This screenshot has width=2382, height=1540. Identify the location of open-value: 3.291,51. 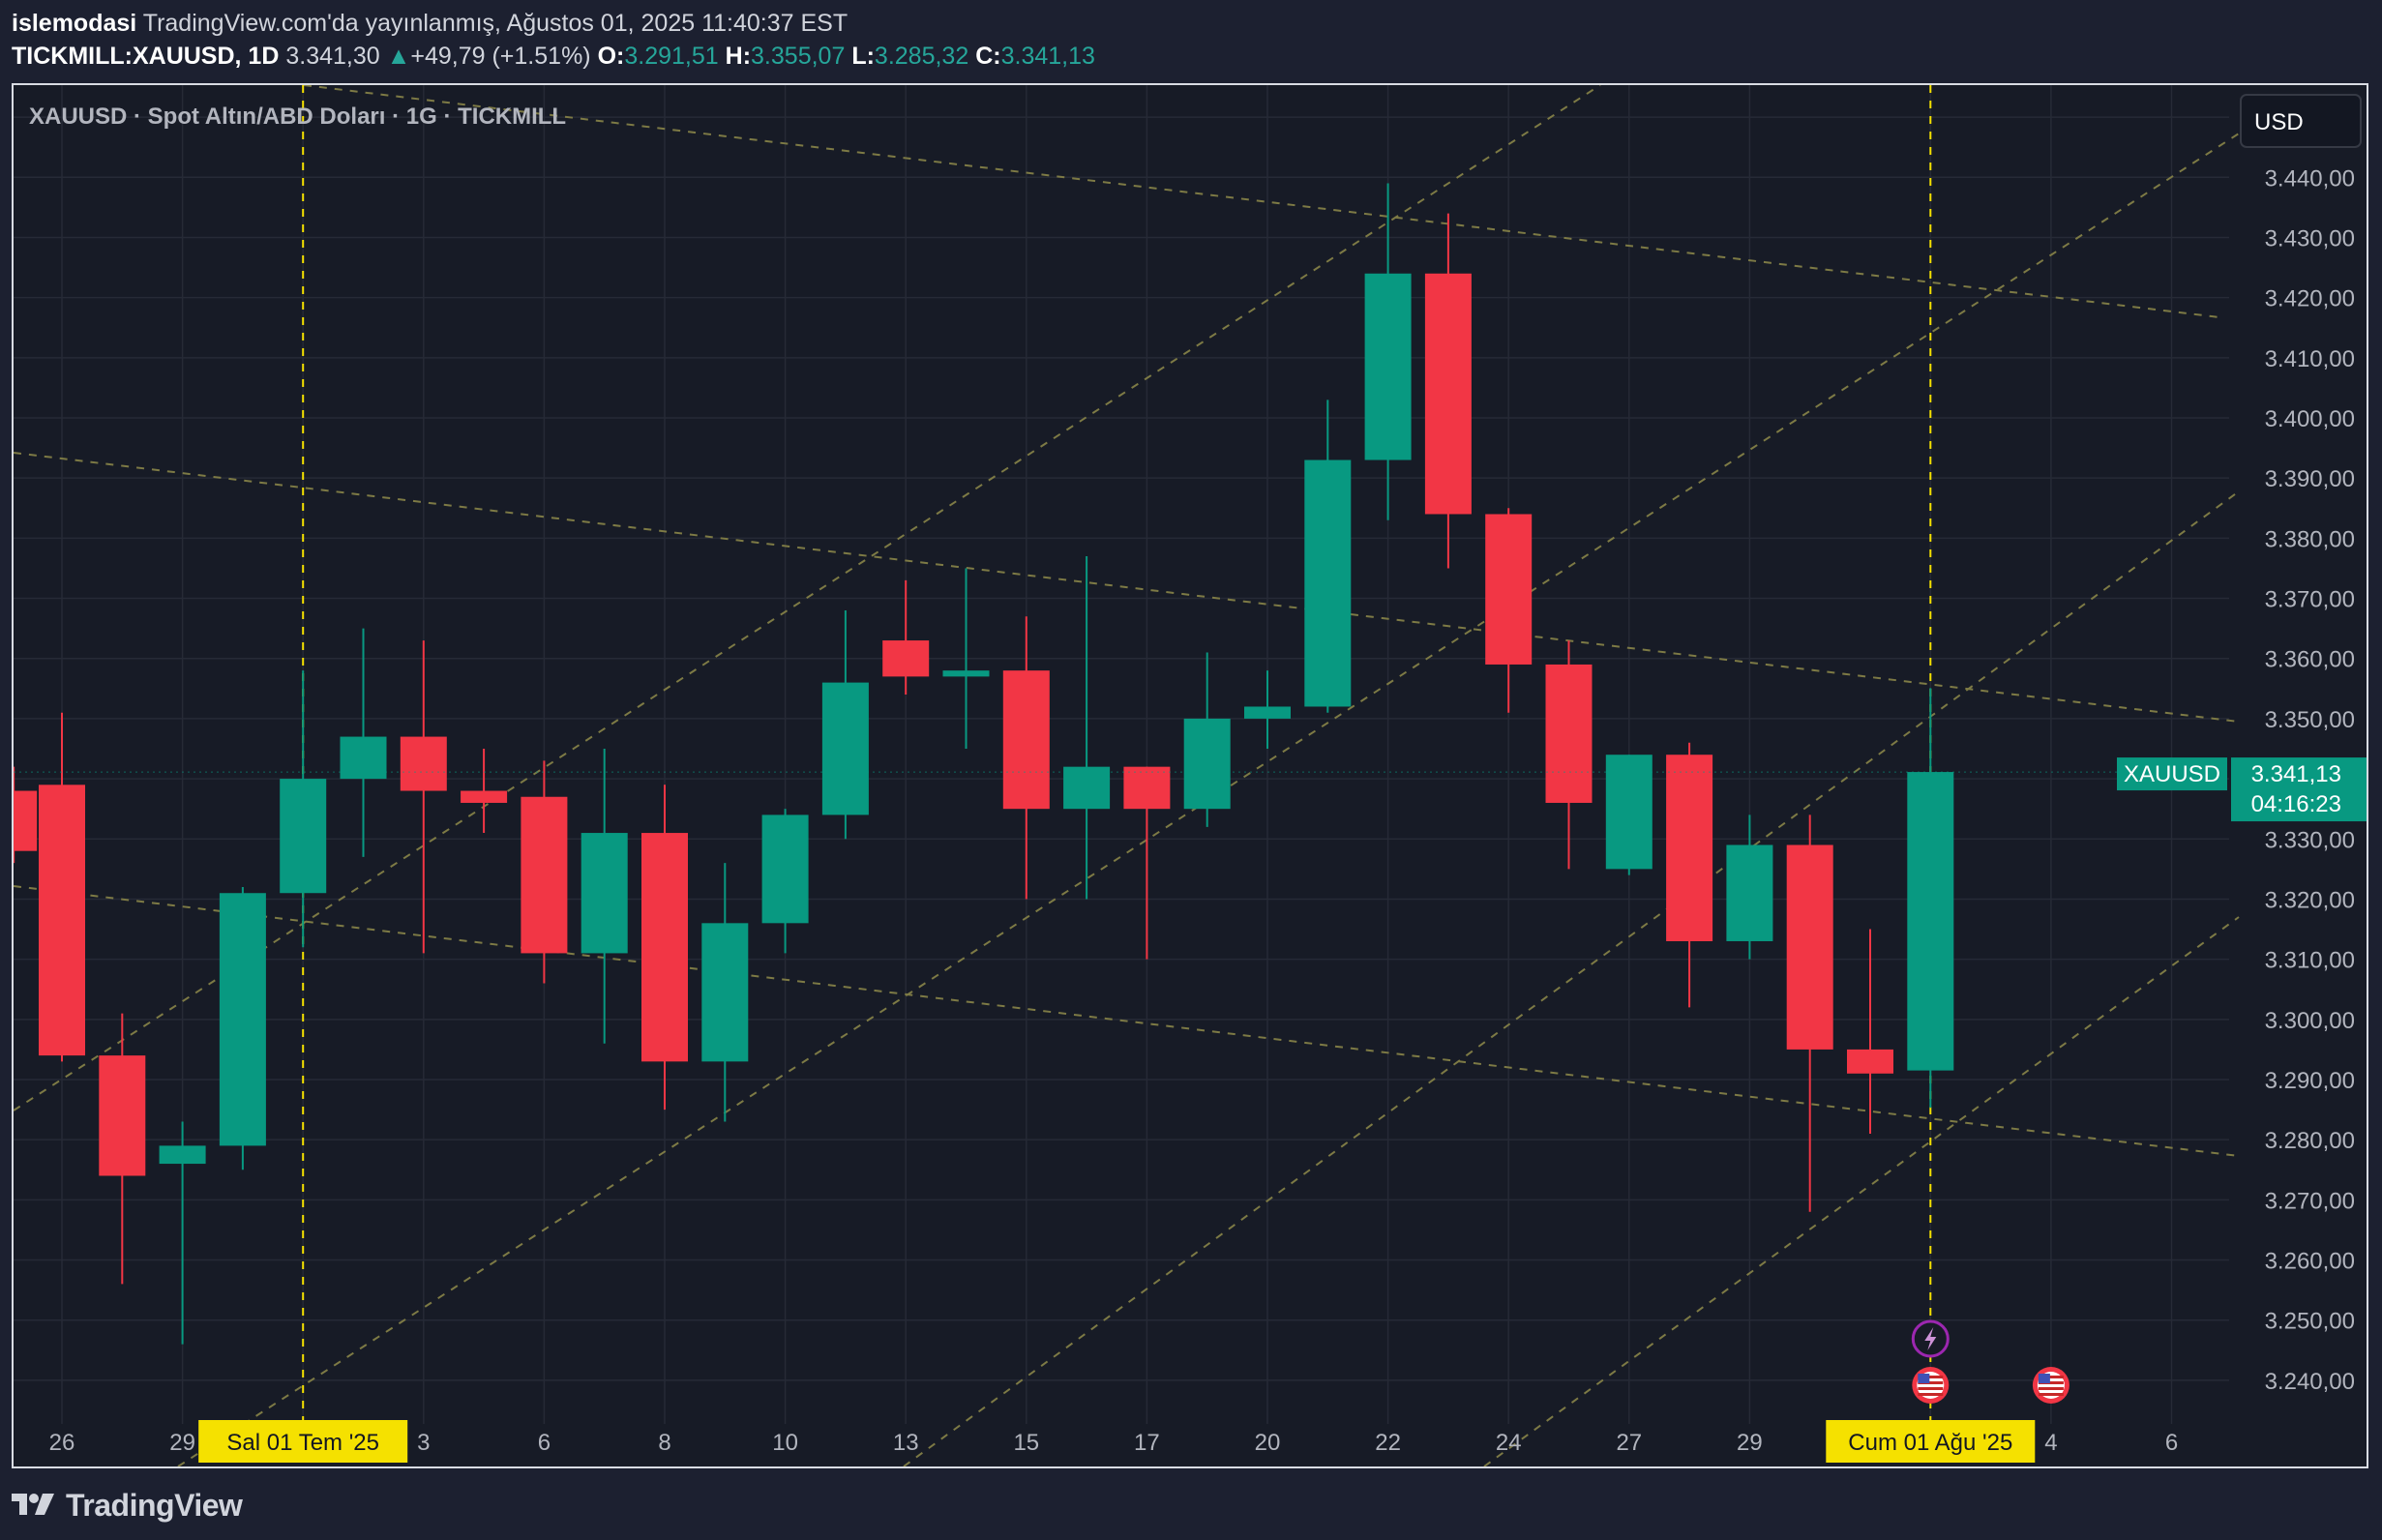
(672, 56).